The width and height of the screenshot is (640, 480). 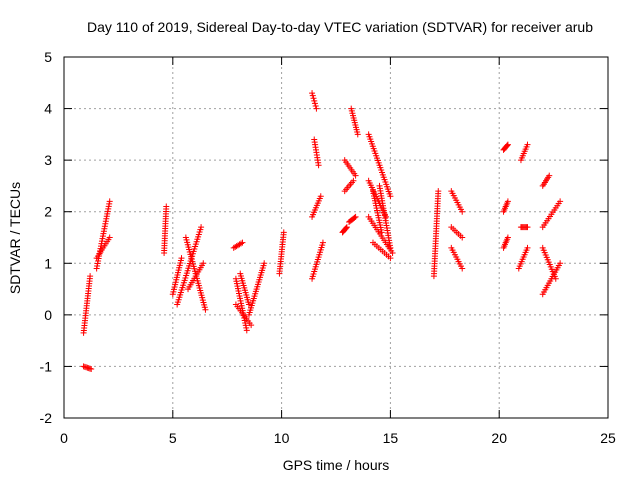 I want to click on y-tick-label: 4, so click(x=48, y=109).